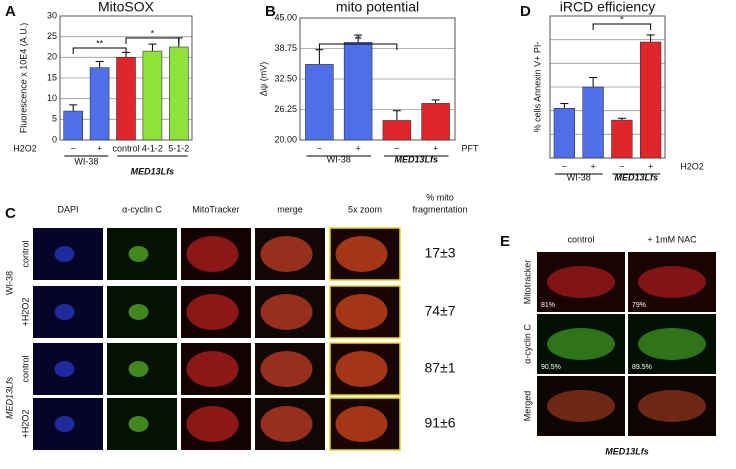 Image resolution: width=736 pixels, height=469 pixels. Describe the element at coordinates (52, 77) in the screenshot. I see `y-tick-label: 15` at that location.